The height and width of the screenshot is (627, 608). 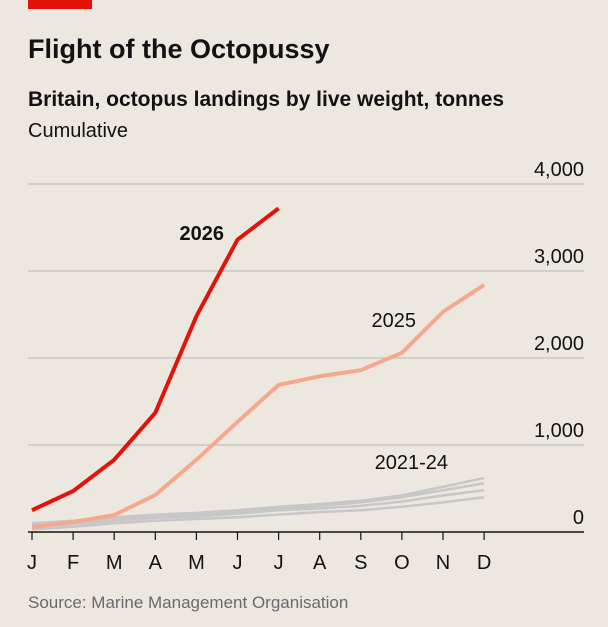 I want to click on y-tick-label: 1,000, so click(x=559, y=431).